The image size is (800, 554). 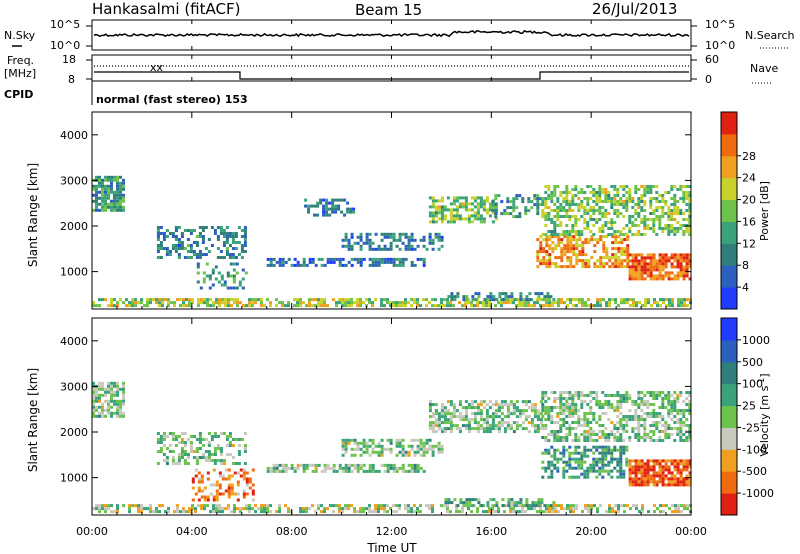 What do you see at coordinates (634, 9) in the screenshot?
I see `date-title: 26/Jul/2013` at bounding box center [634, 9].